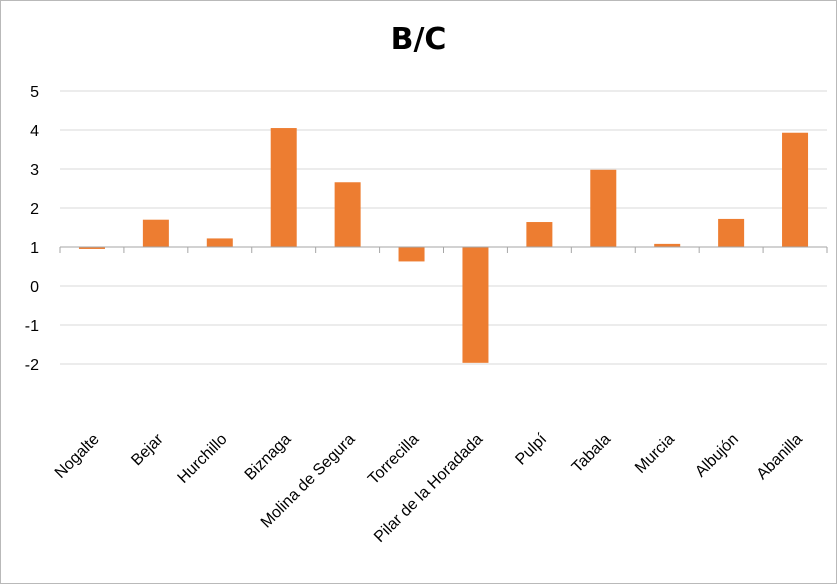  Describe the element at coordinates (203, 459) in the screenshot. I see `category-label: Hurchillo` at that location.